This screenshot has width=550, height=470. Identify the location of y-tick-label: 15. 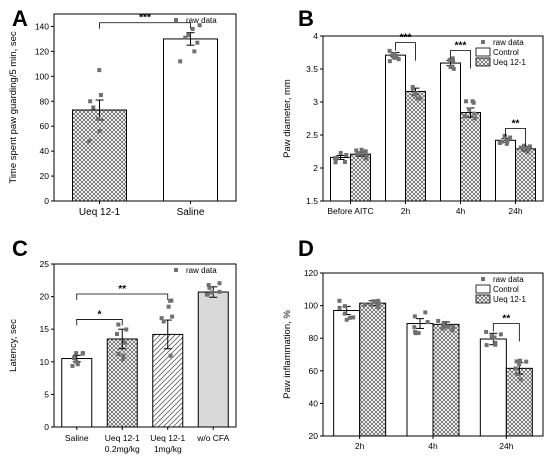
(45, 329).